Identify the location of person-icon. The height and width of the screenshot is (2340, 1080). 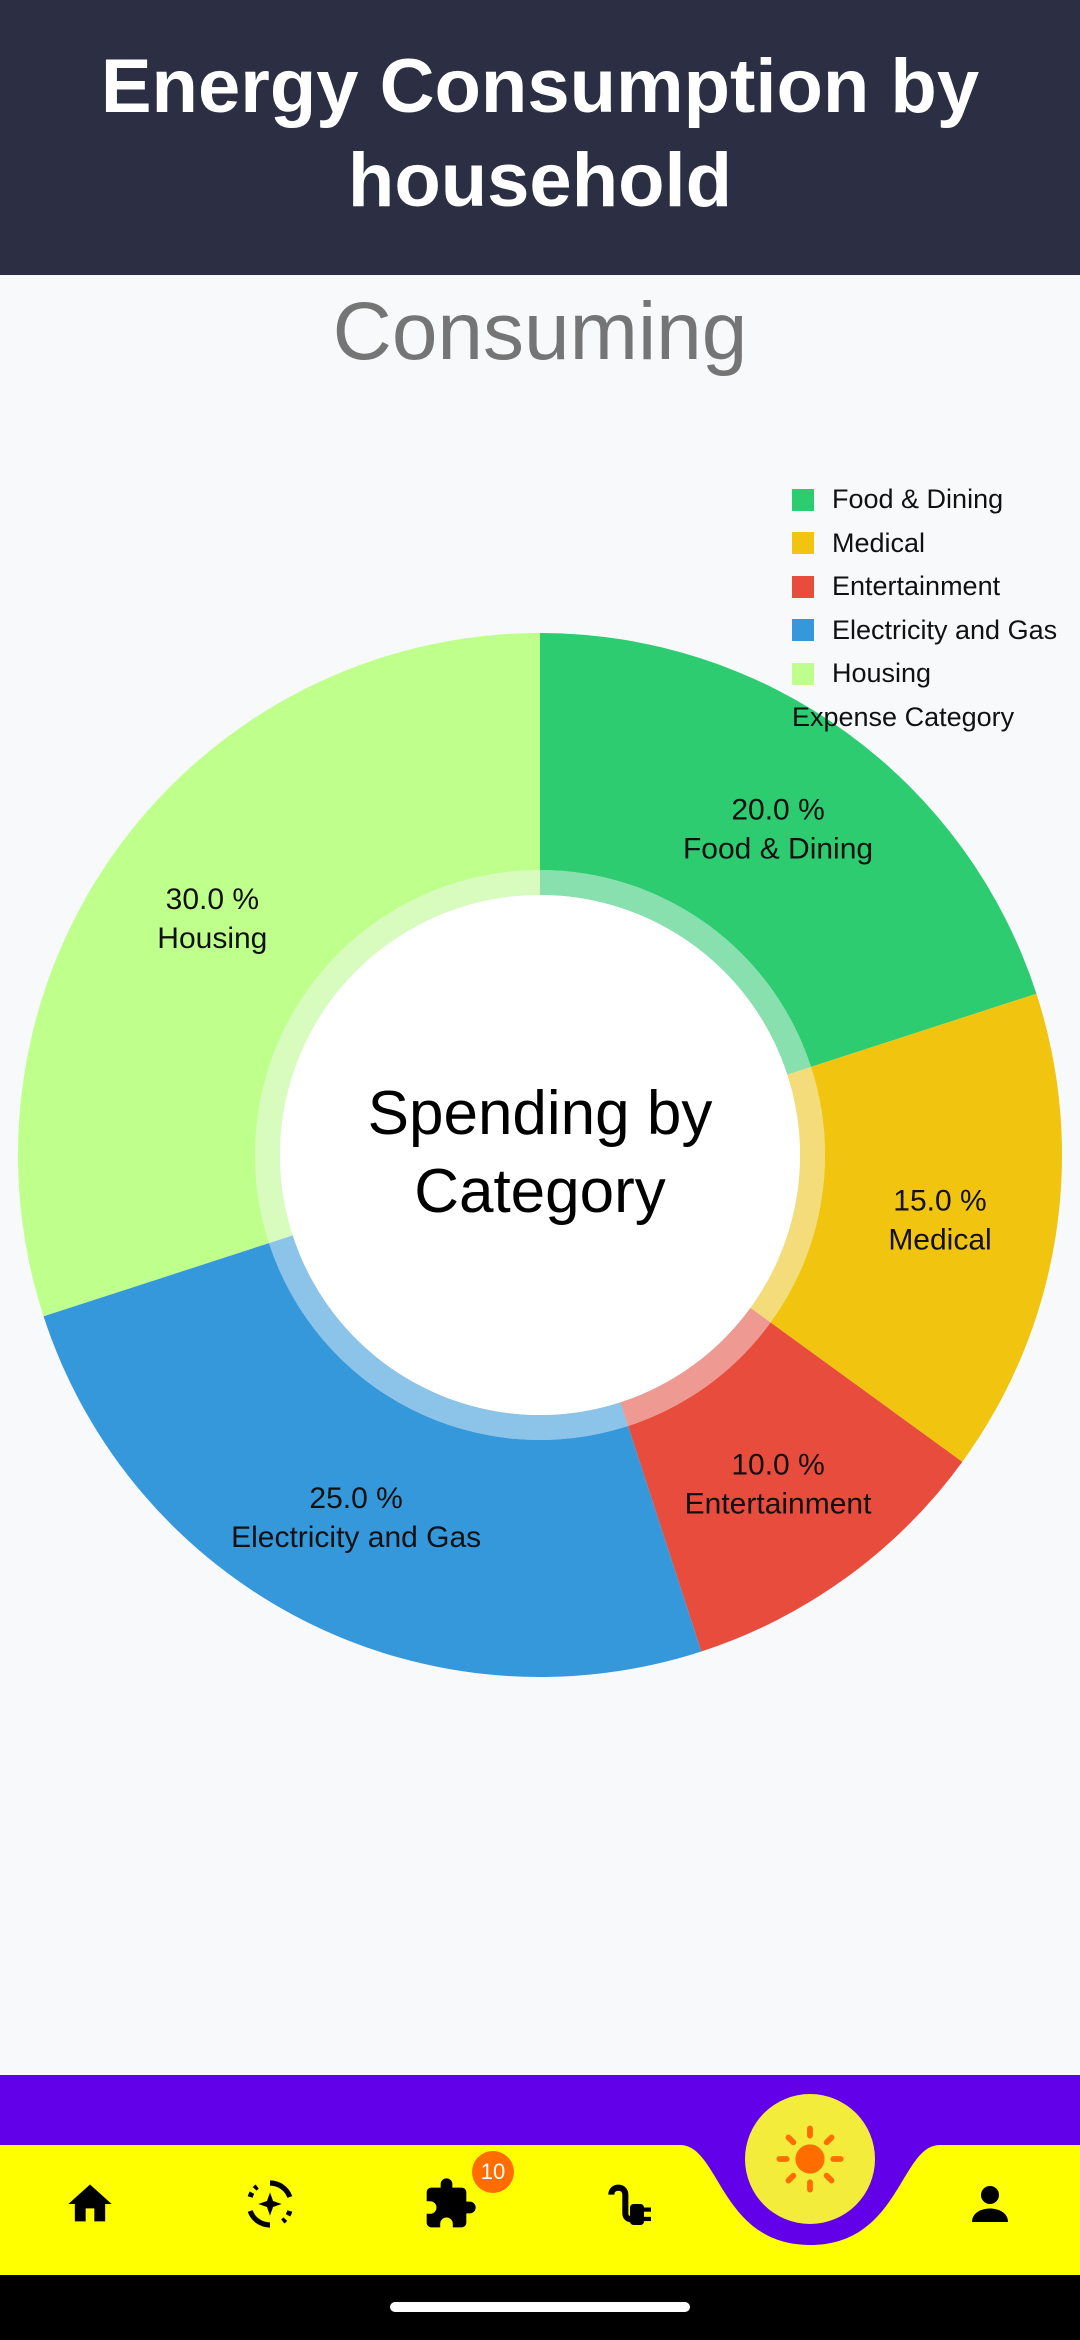
(990, 2204).